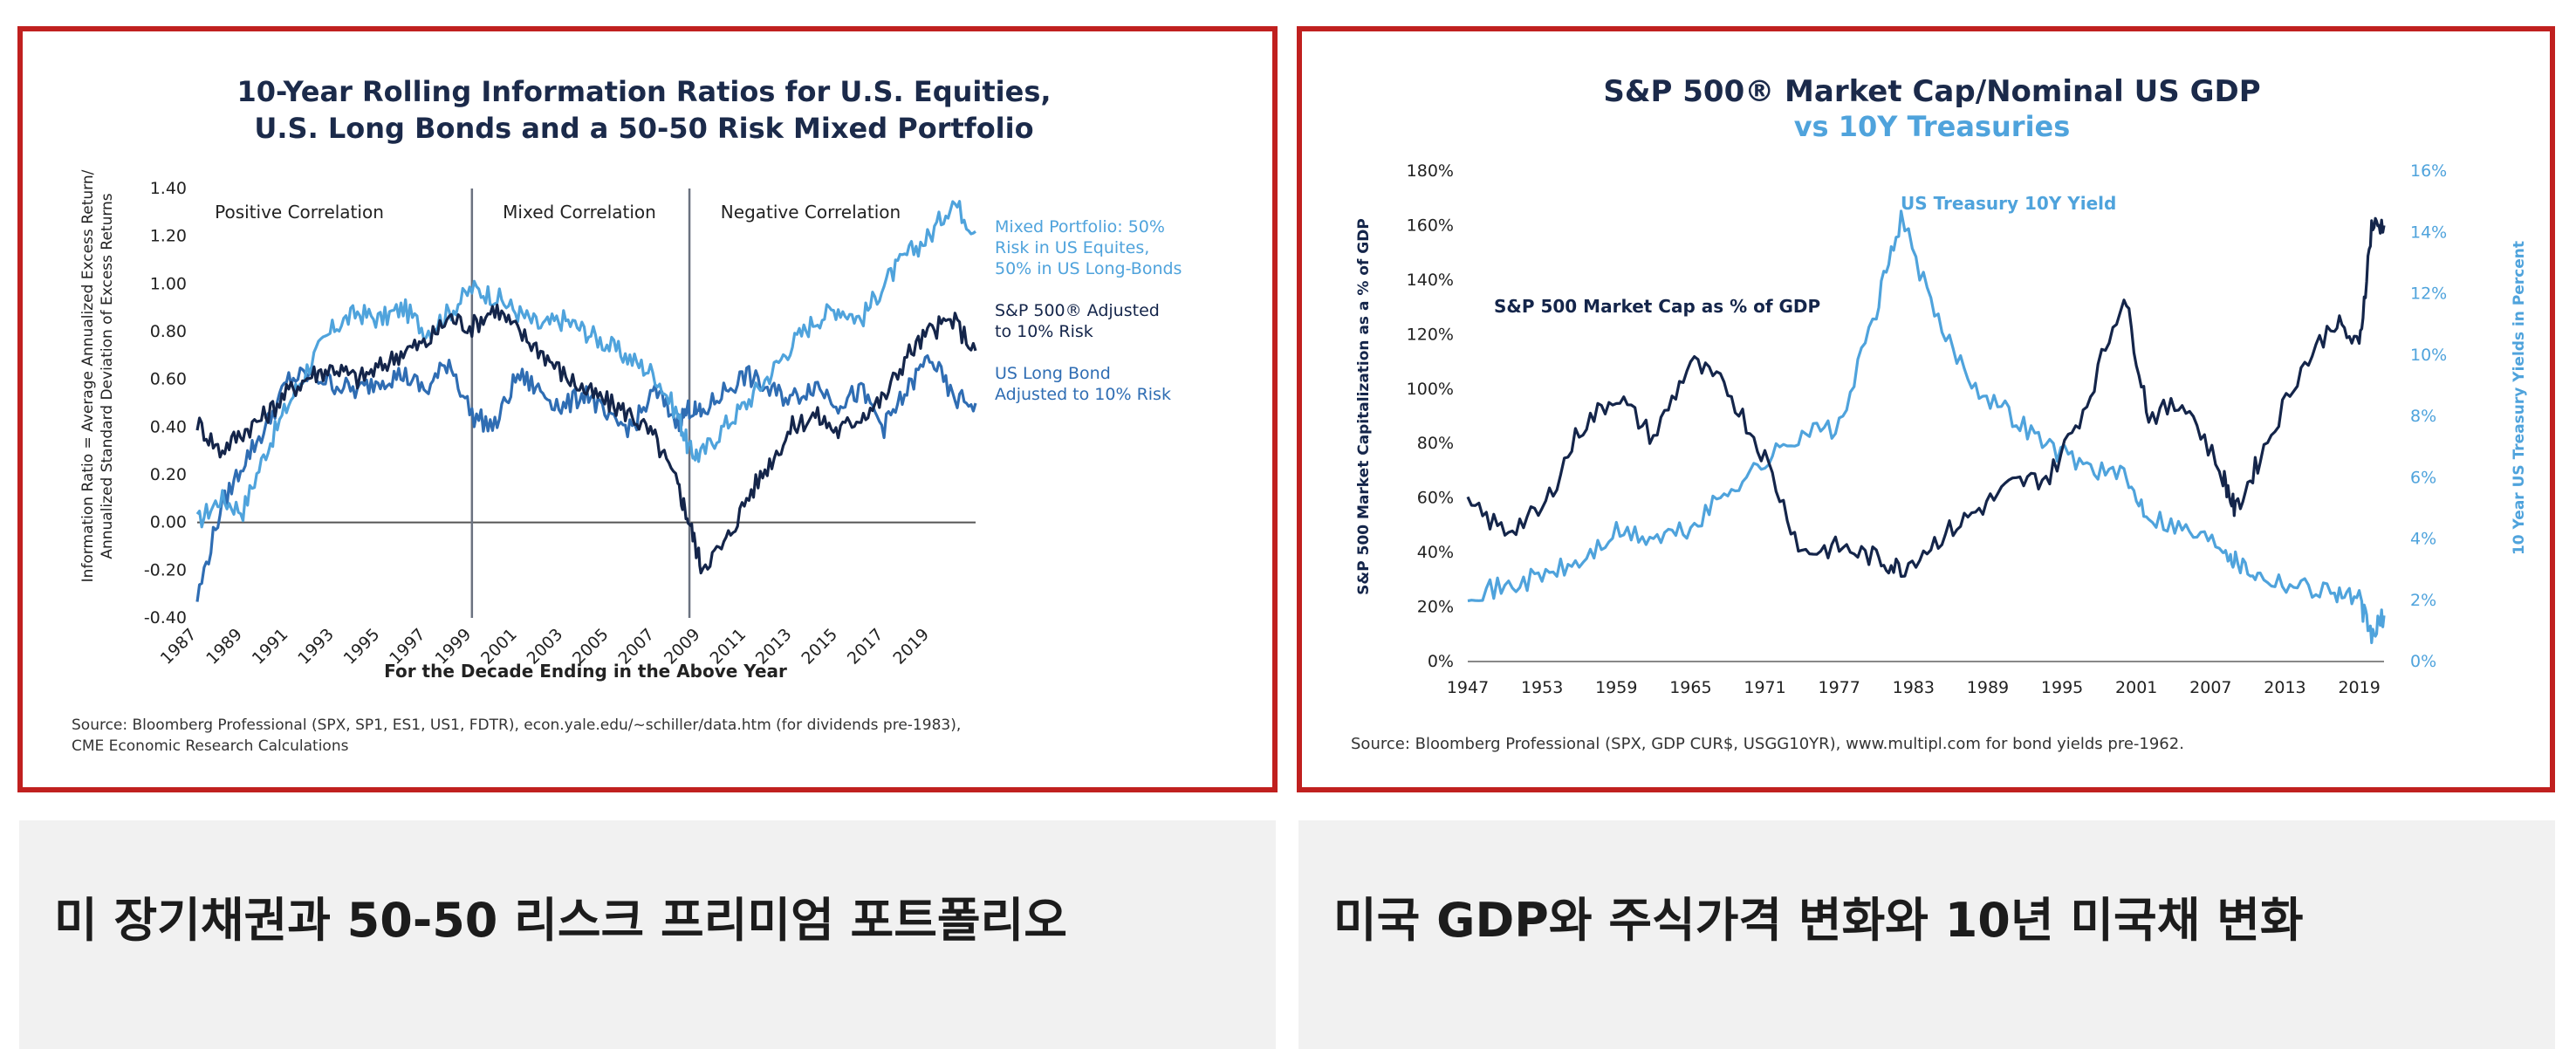 Image resolution: width=2576 pixels, height=1049 pixels. Describe the element at coordinates (2136, 687) in the screenshot. I see `right-x-tick-label: 2001` at that location.